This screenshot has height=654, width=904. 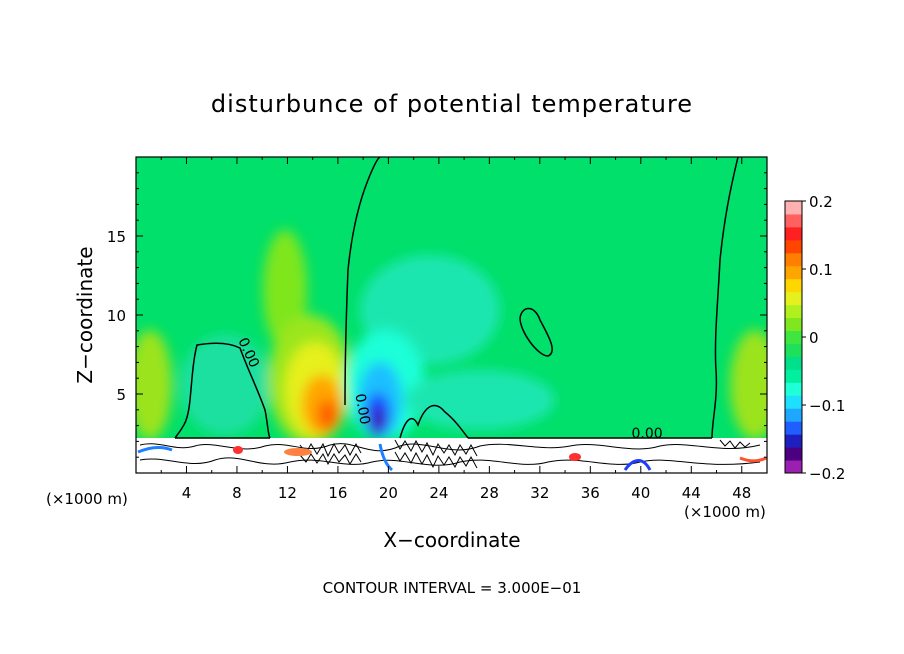 I want to click on y-tick-label: 10, so click(x=116, y=316).